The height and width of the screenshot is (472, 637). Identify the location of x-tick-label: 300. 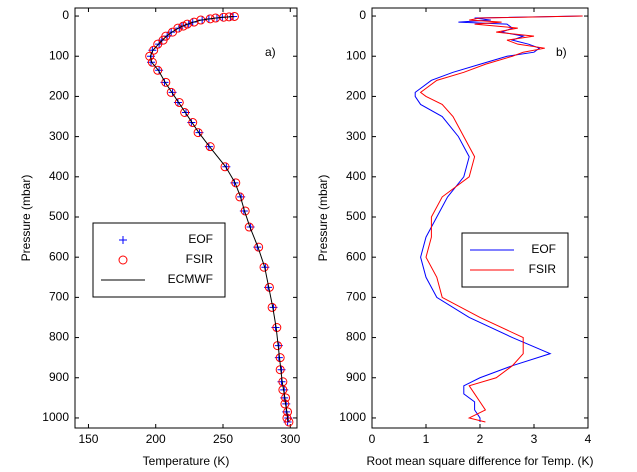
(290, 439).